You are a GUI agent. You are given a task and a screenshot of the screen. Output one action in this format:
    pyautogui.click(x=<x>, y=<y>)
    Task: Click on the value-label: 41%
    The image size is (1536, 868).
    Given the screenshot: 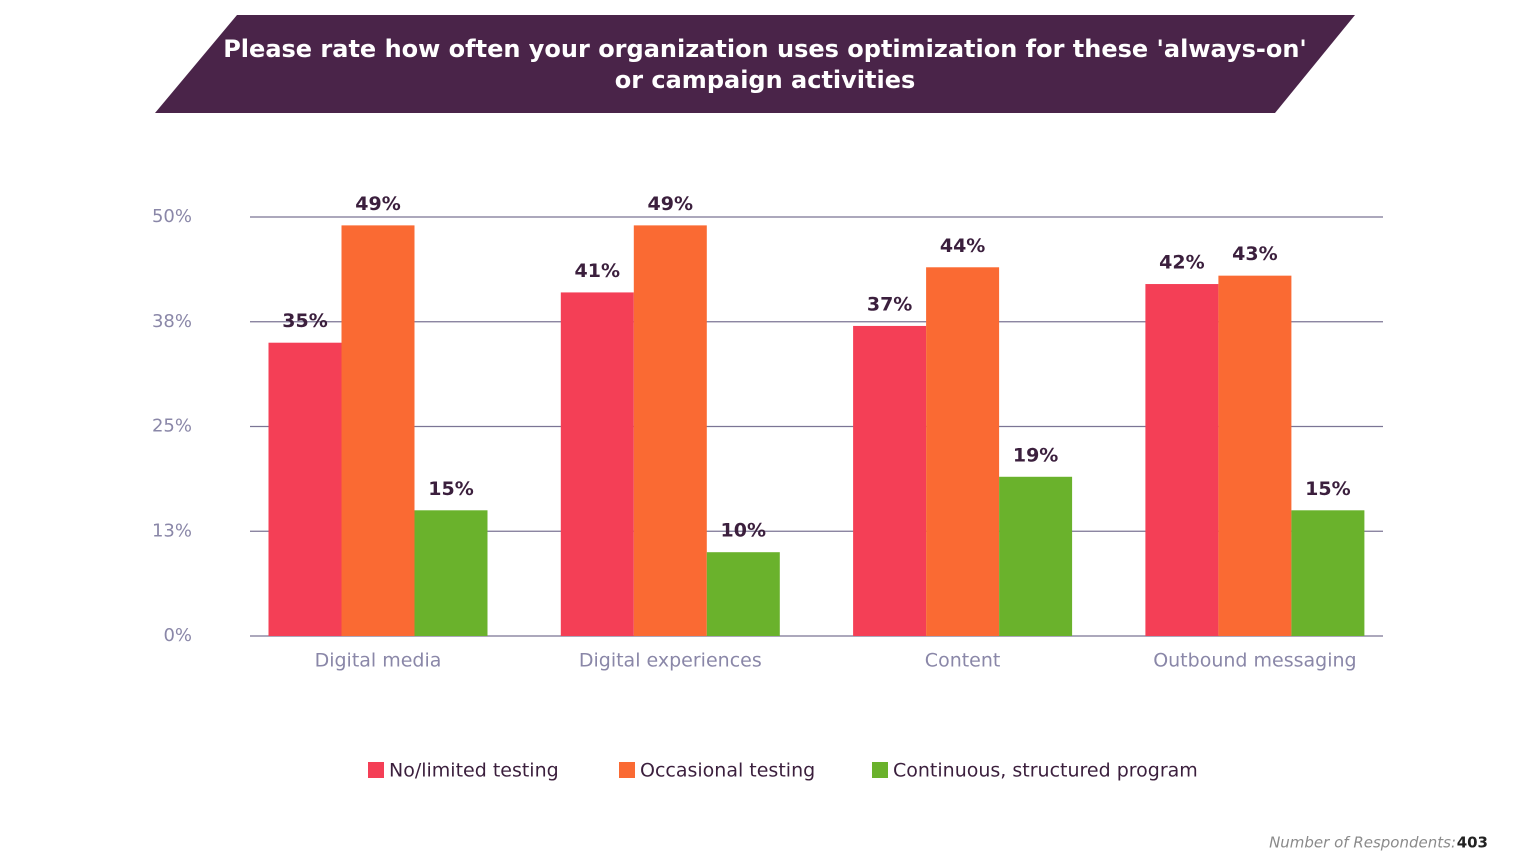 What is the action you would take?
    pyautogui.click(x=597, y=271)
    